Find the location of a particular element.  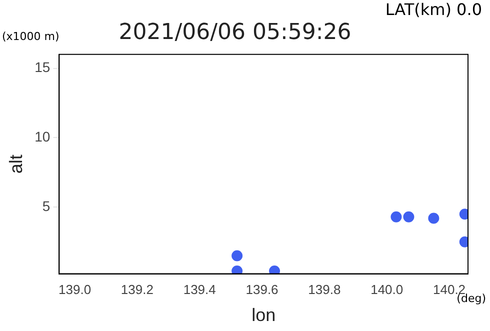

y-axis-title: alt is located at coordinates (16, 164).